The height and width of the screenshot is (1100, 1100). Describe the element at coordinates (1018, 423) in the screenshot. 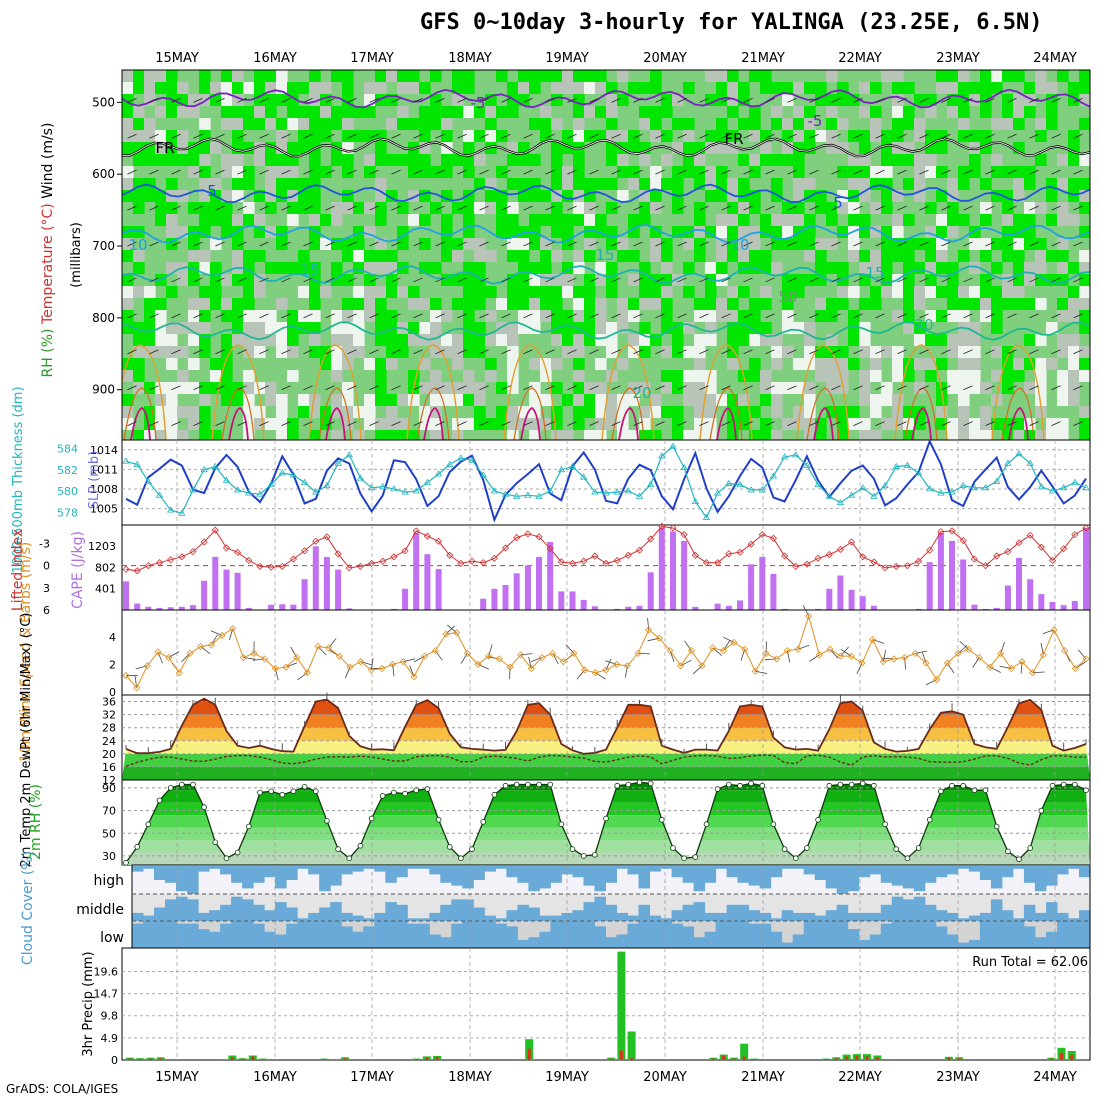

I see `magenta-contour` at that location.